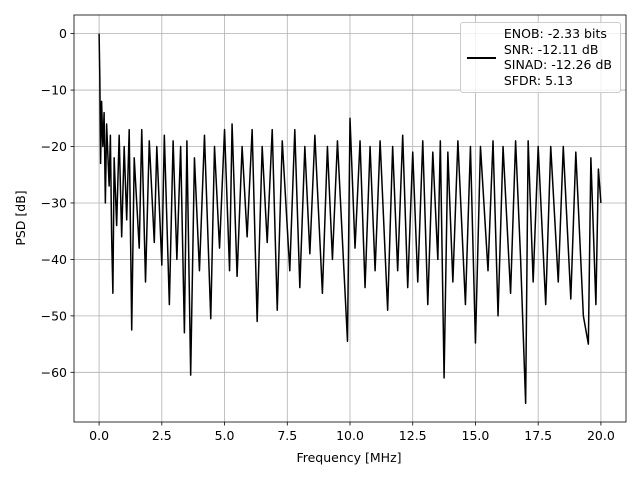  What do you see at coordinates (476, 435) in the screenshot?
I see `x-tick-label: 15.0` at bounding box center [476, 435].